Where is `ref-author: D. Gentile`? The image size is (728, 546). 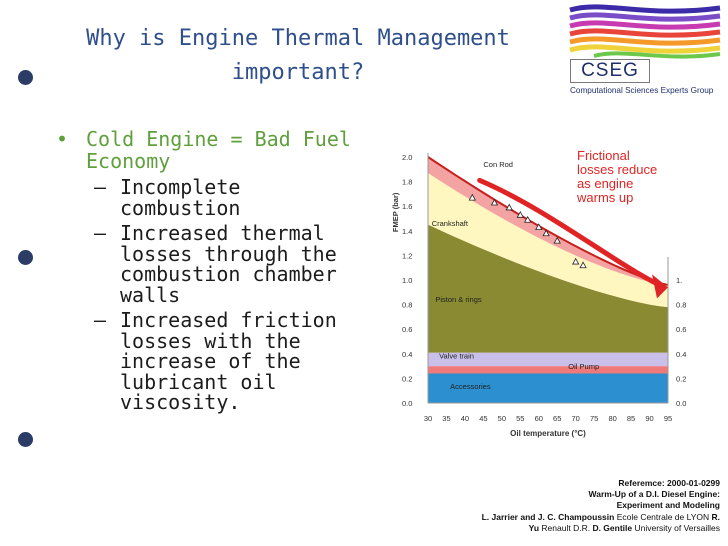
ref-author: D. Gentile is located at coordinates (612, 527).